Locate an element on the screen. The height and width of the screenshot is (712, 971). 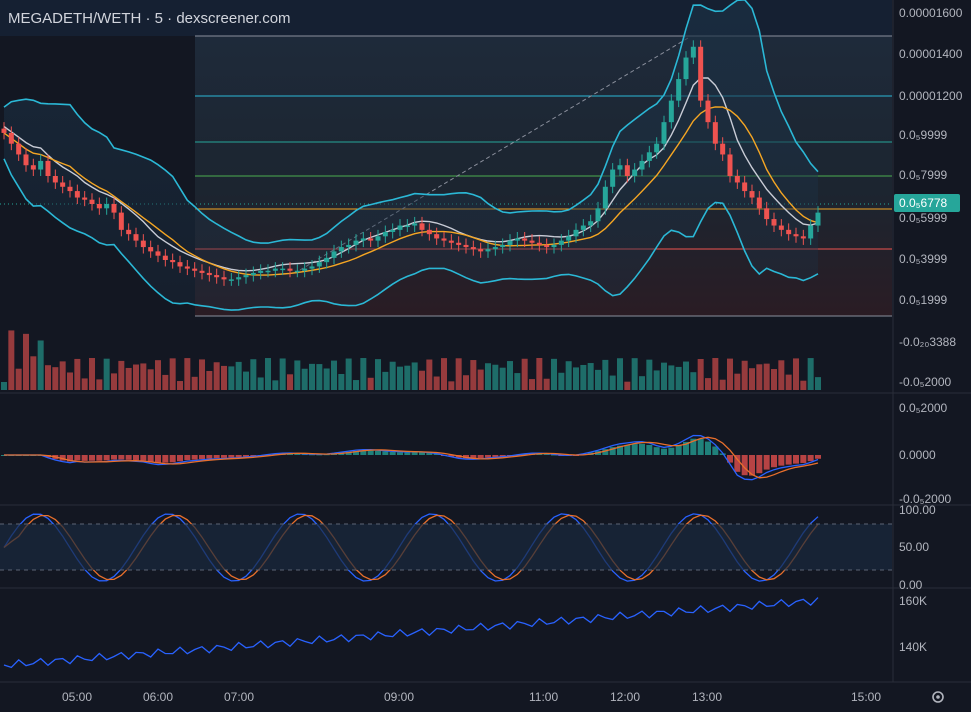
holders-pane is located at coordinates (411, 633).